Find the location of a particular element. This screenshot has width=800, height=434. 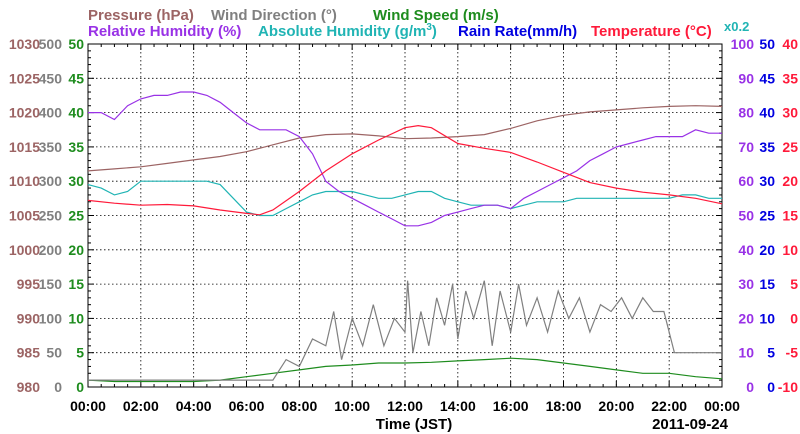

x-tick-label: 22:00 is located at coordinates (669, 406).